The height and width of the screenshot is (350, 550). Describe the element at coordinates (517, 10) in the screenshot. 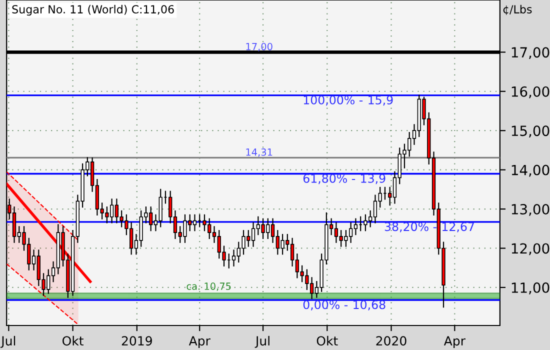

I see `y-axis-title: ¢/Lbs` at that location.